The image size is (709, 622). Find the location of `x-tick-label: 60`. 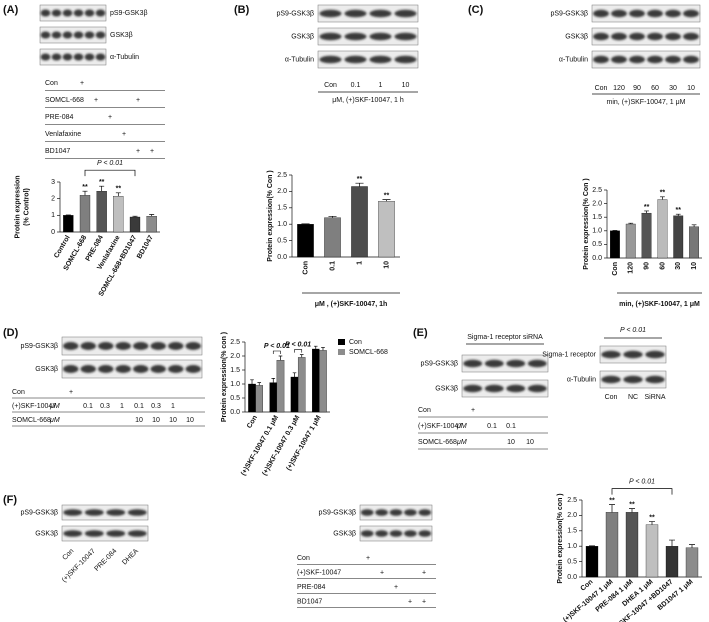

x-tick-label: 60 is located at coordinates (662, 266).